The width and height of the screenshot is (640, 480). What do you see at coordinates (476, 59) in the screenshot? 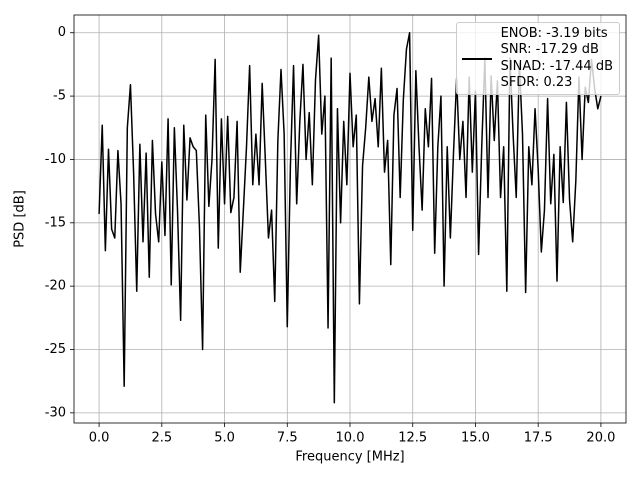
I see `legend-line` at bounding box center [476, 59].